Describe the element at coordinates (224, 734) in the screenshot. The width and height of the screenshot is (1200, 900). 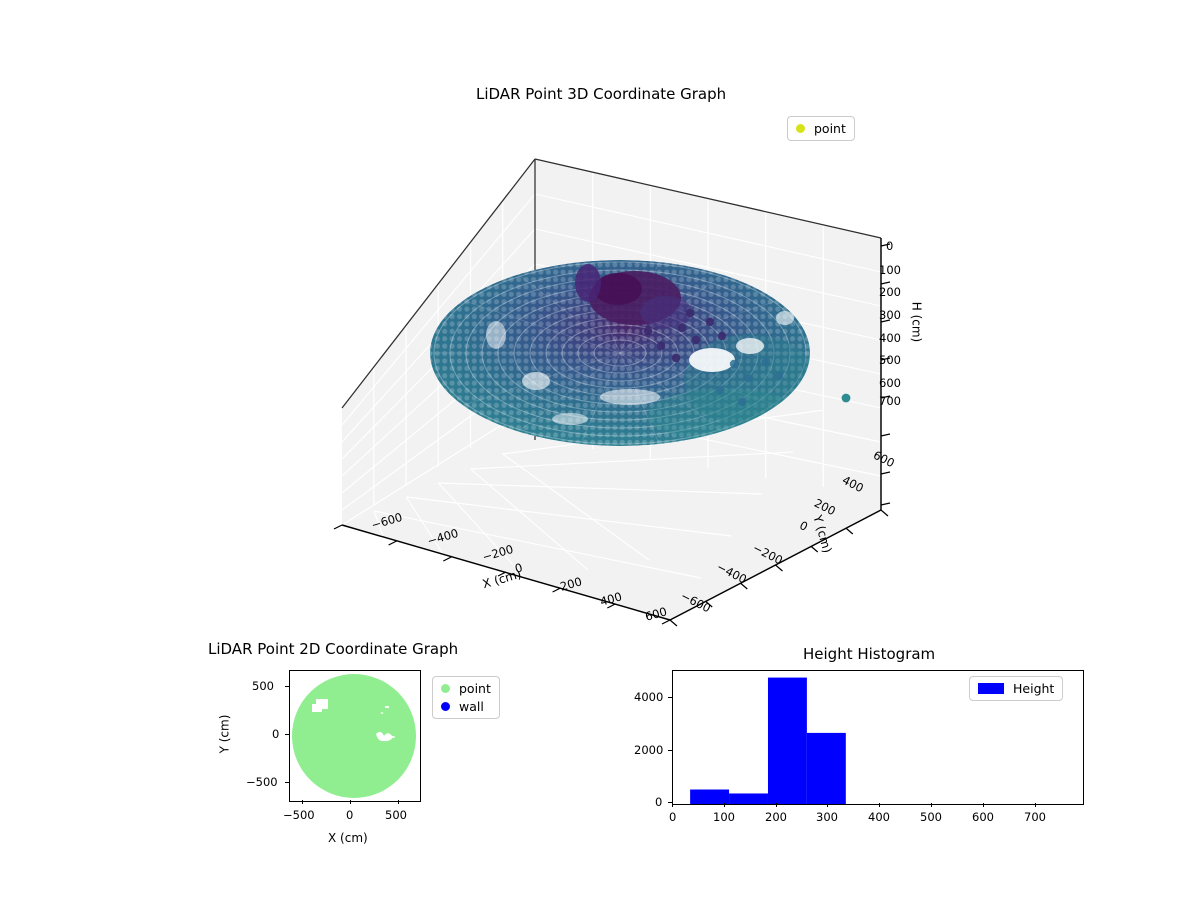
I see `plot2d-ylabel: Y (cm)` at that location.